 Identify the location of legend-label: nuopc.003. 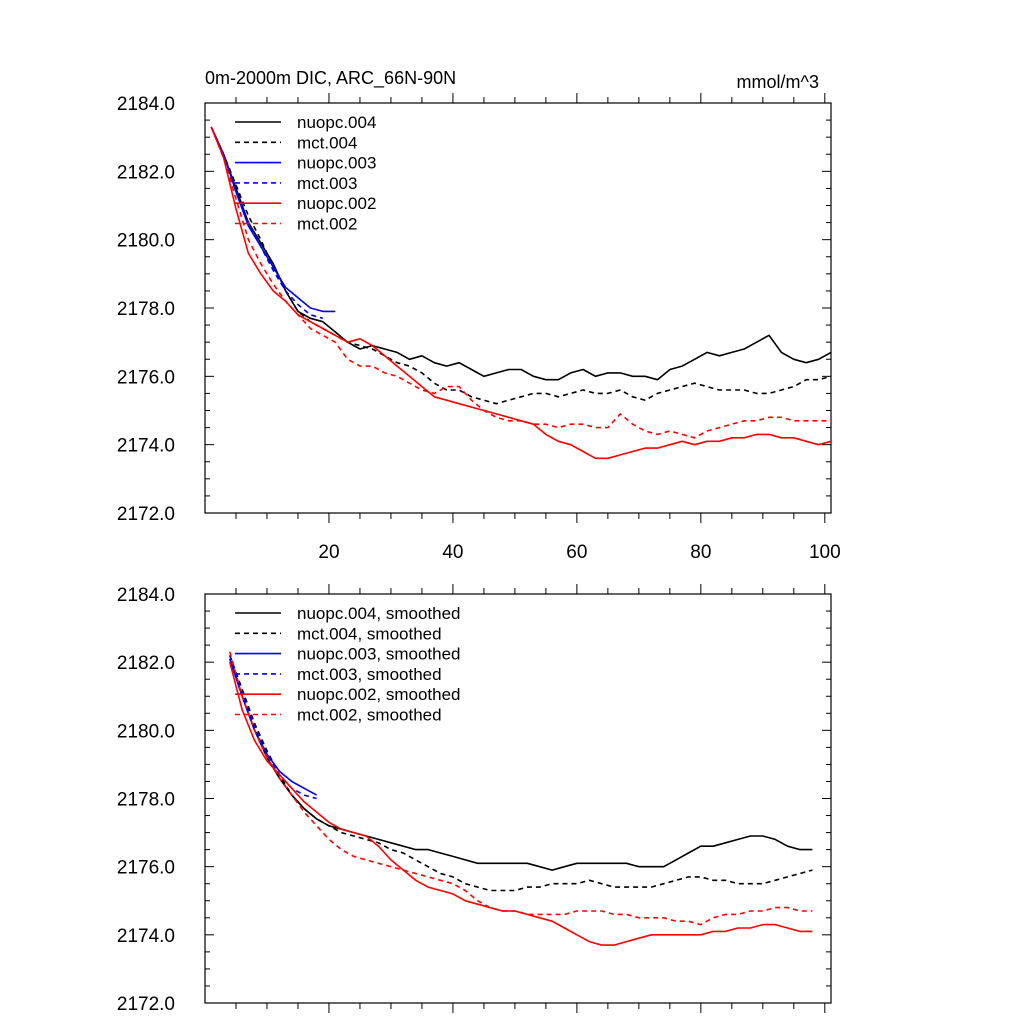
(336, 163).